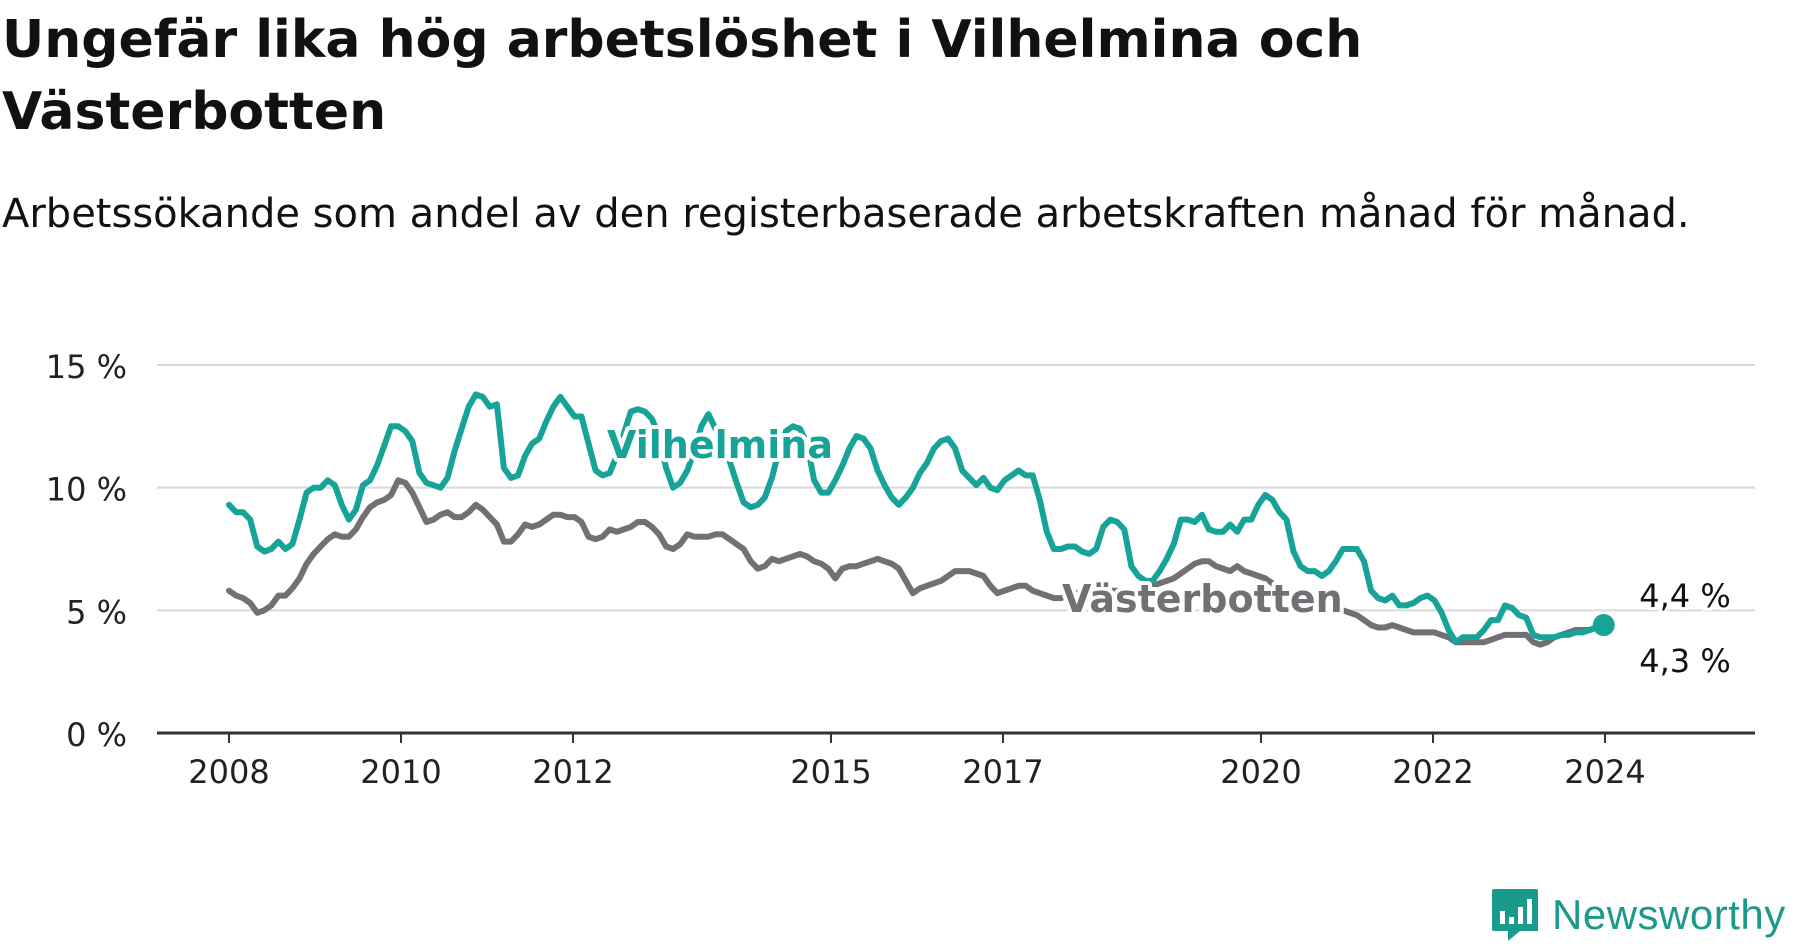 Image resolution: width=1800 pixels, height=948 pixels. What do you see at coordinates (913, 562) in the screenshot?
I see `series-line-vasterbotten` at bounding box center [913, 562].